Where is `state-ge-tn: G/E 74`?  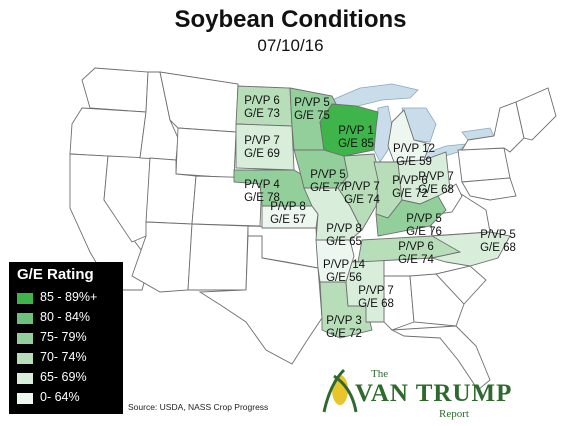 state-ge-tn: G/E 74 is located at coordinates (416, 260).